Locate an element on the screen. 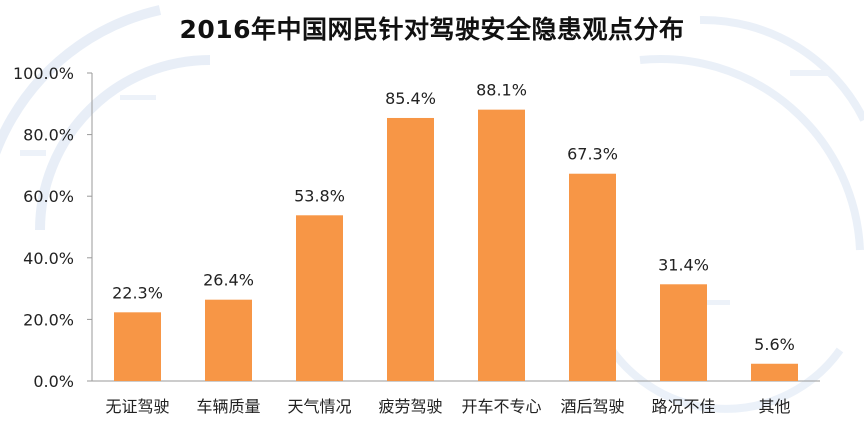  data-label: 22.3% is located at coordinates (137, 292).